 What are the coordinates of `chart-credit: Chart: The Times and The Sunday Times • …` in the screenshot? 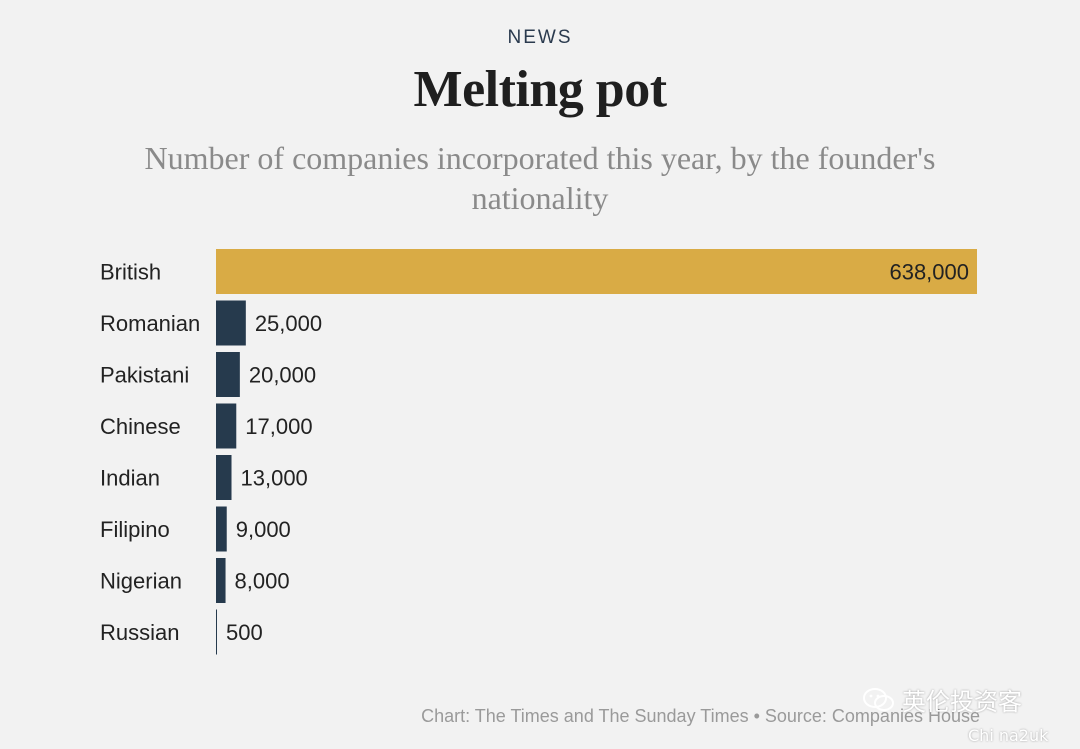 It's located at (700, 716).